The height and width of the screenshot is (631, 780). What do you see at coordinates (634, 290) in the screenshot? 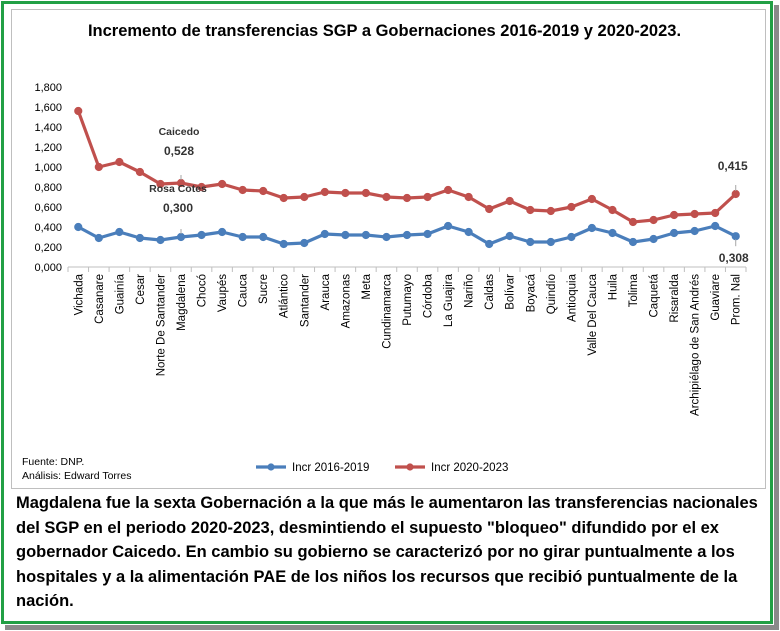
I see `x-tick-label: Tolima` at bounding box center [634, 290].